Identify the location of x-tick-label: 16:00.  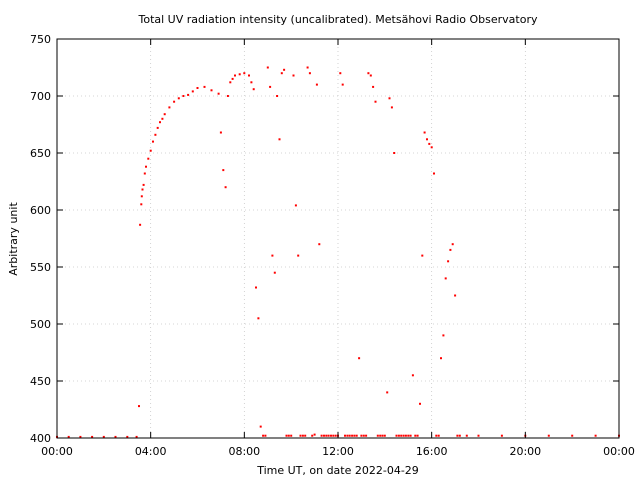
(432, 451).